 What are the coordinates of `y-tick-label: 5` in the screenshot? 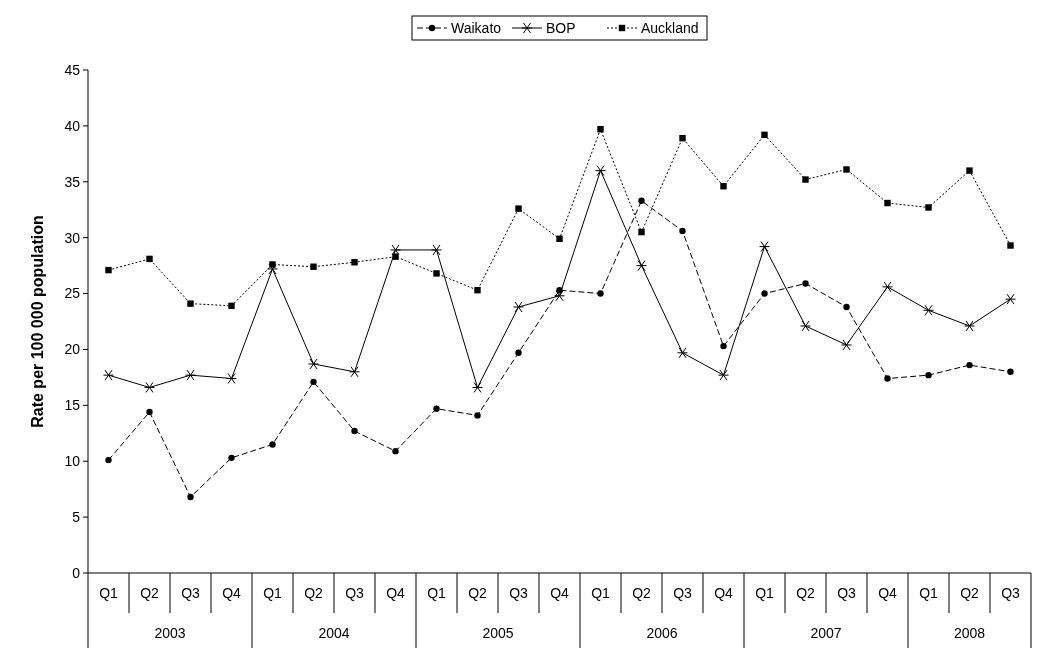 It's located at (76, 517).